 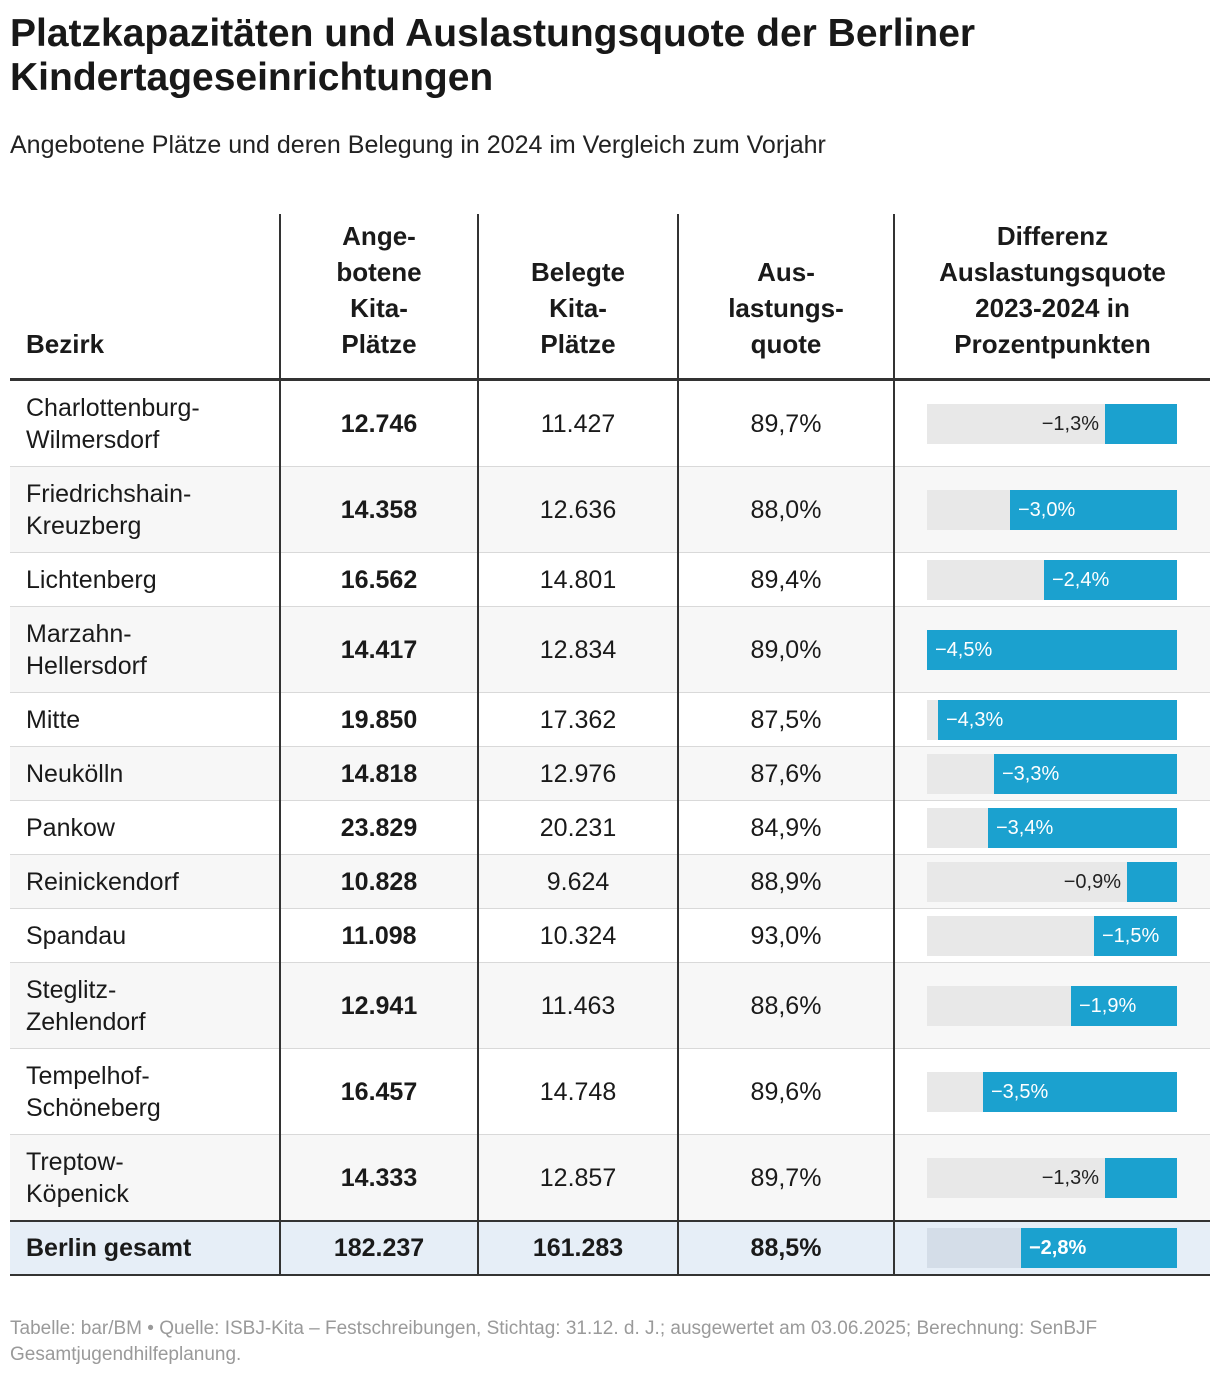 I want to click on diff-bar-cell: −4,3%, so click(x=1051, y=719).